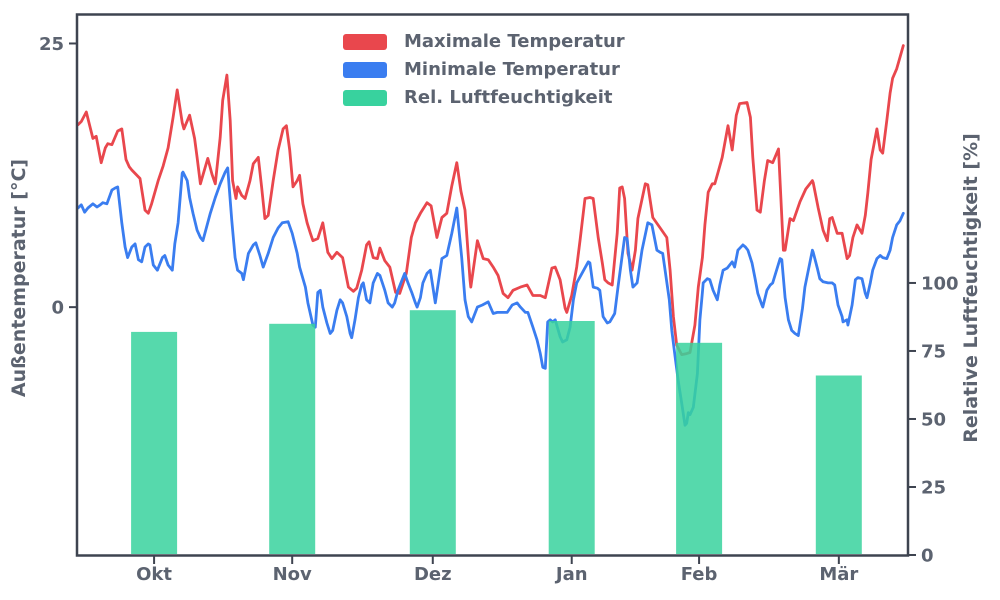 The image size is (1000, 600). Describe the element at coordinates (432, 432) in the screenshot. I see `bar-dez` at that location.